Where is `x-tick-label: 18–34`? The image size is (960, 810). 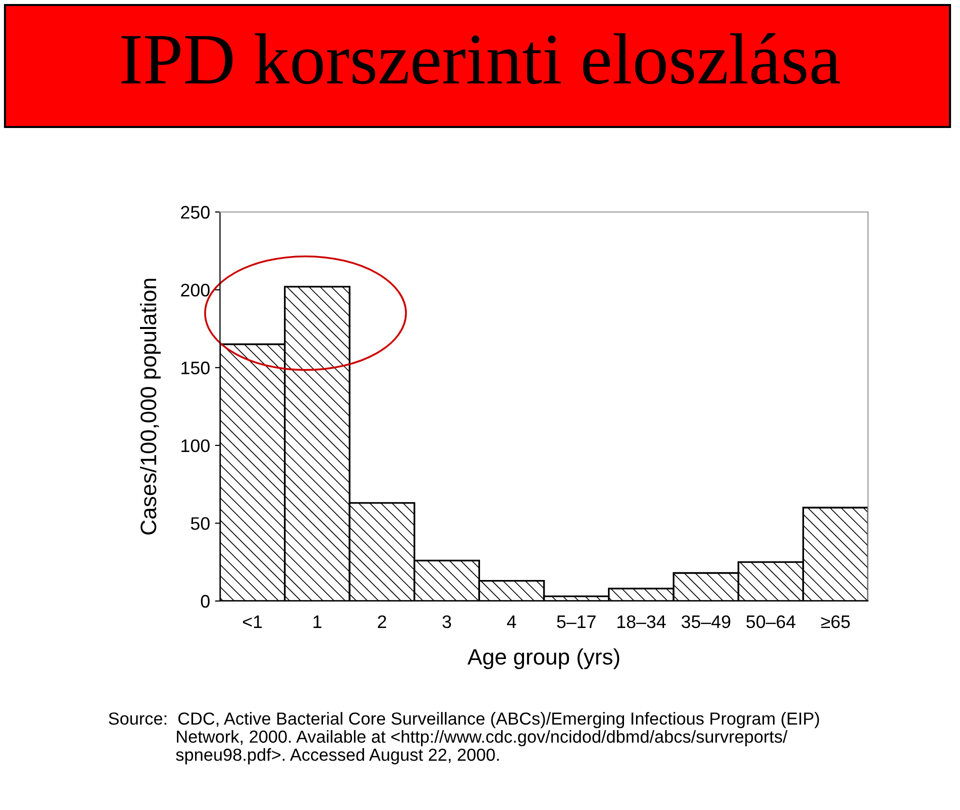 x-tick-label: 18–34 is located at coordinates (641, 621).